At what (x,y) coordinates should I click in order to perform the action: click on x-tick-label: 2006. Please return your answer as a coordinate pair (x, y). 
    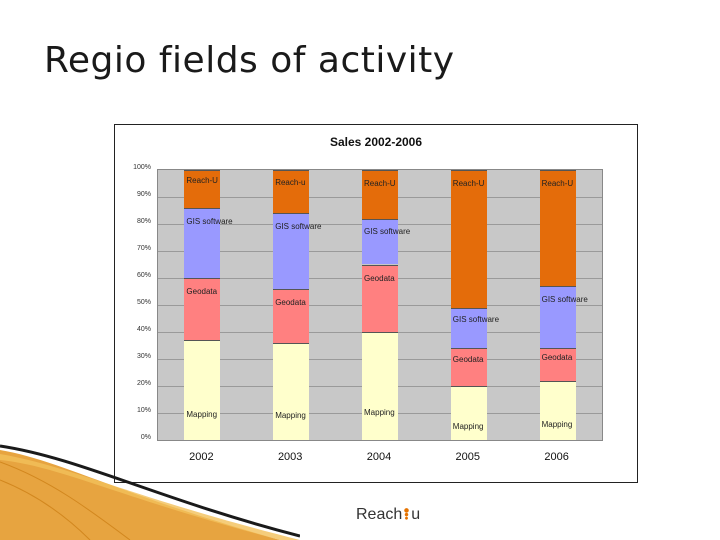
    Looking at the image, I should click on (556, 457).